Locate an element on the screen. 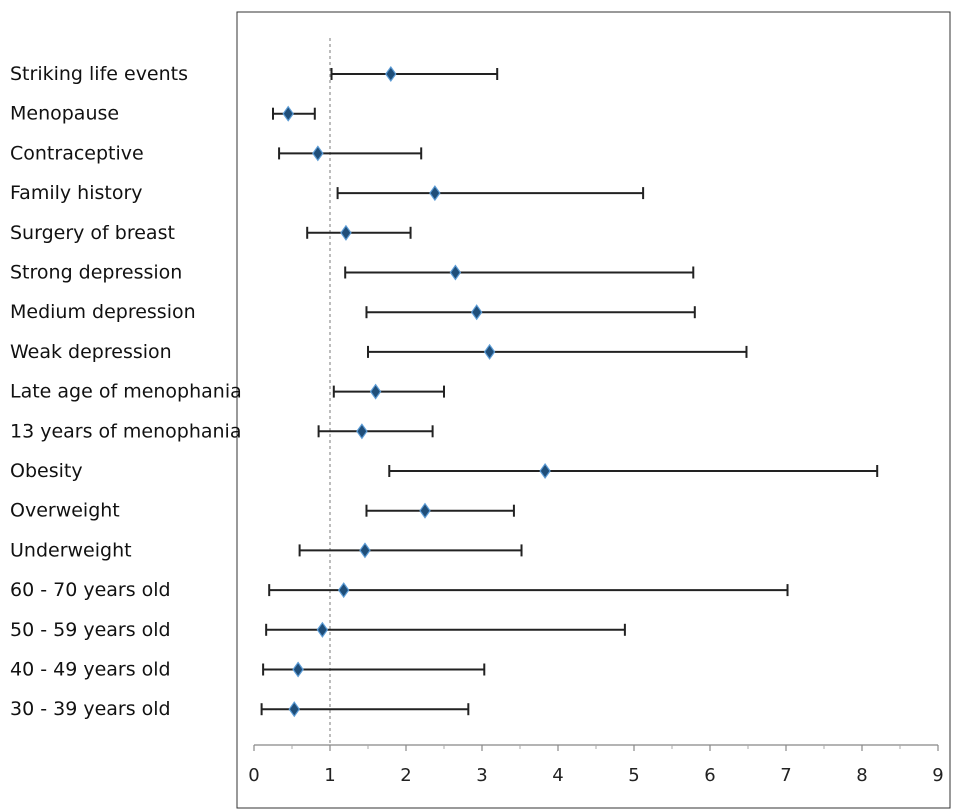 The image size is (953, 810). forest-row: 60 - 70 years old is located at coordinates (399, 590).